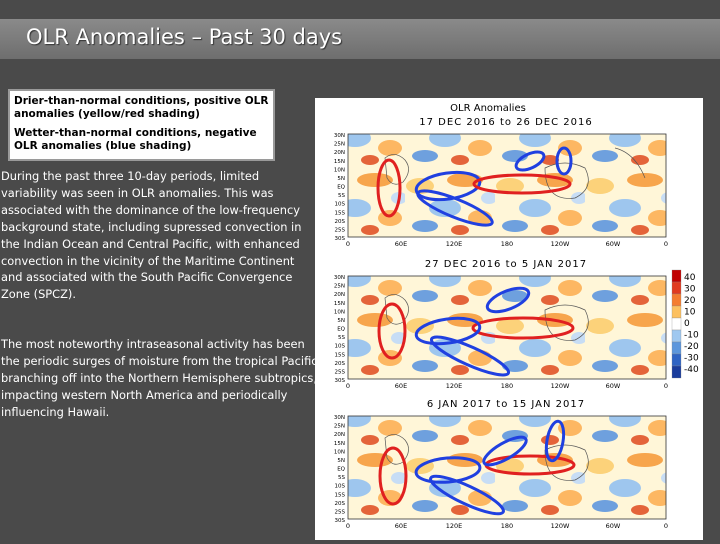 This screenshot has height=544, width=720. What do you see at coordinates (691, 359) in the screenshot?
I see `colorbar-label: -30` at bounding box center [691, 359].